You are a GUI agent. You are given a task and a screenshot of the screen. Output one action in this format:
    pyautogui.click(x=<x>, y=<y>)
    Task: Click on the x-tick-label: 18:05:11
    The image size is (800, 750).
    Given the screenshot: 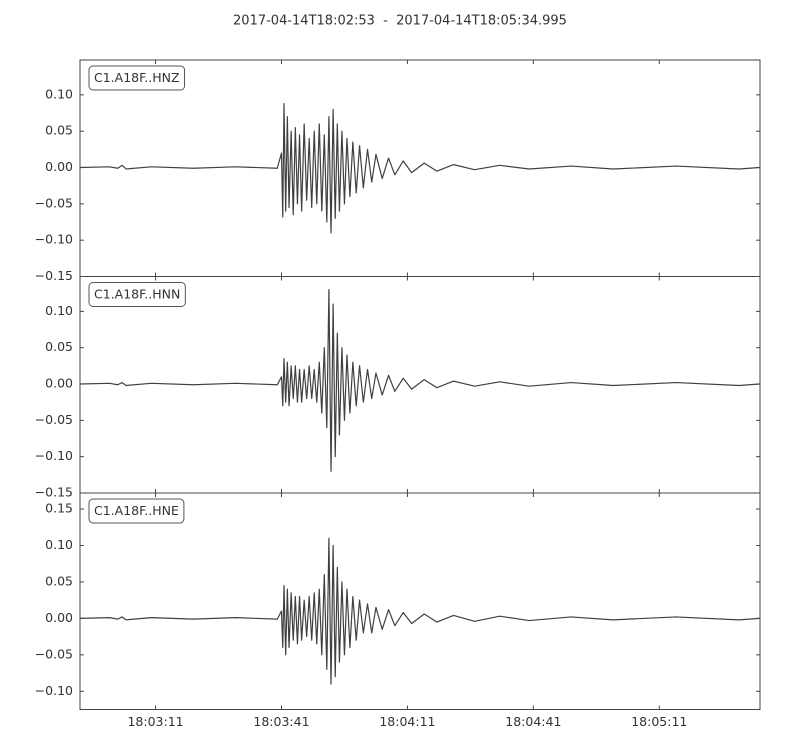 What is the action you would take?
    pyautogui.click(x=659, y=721)
    